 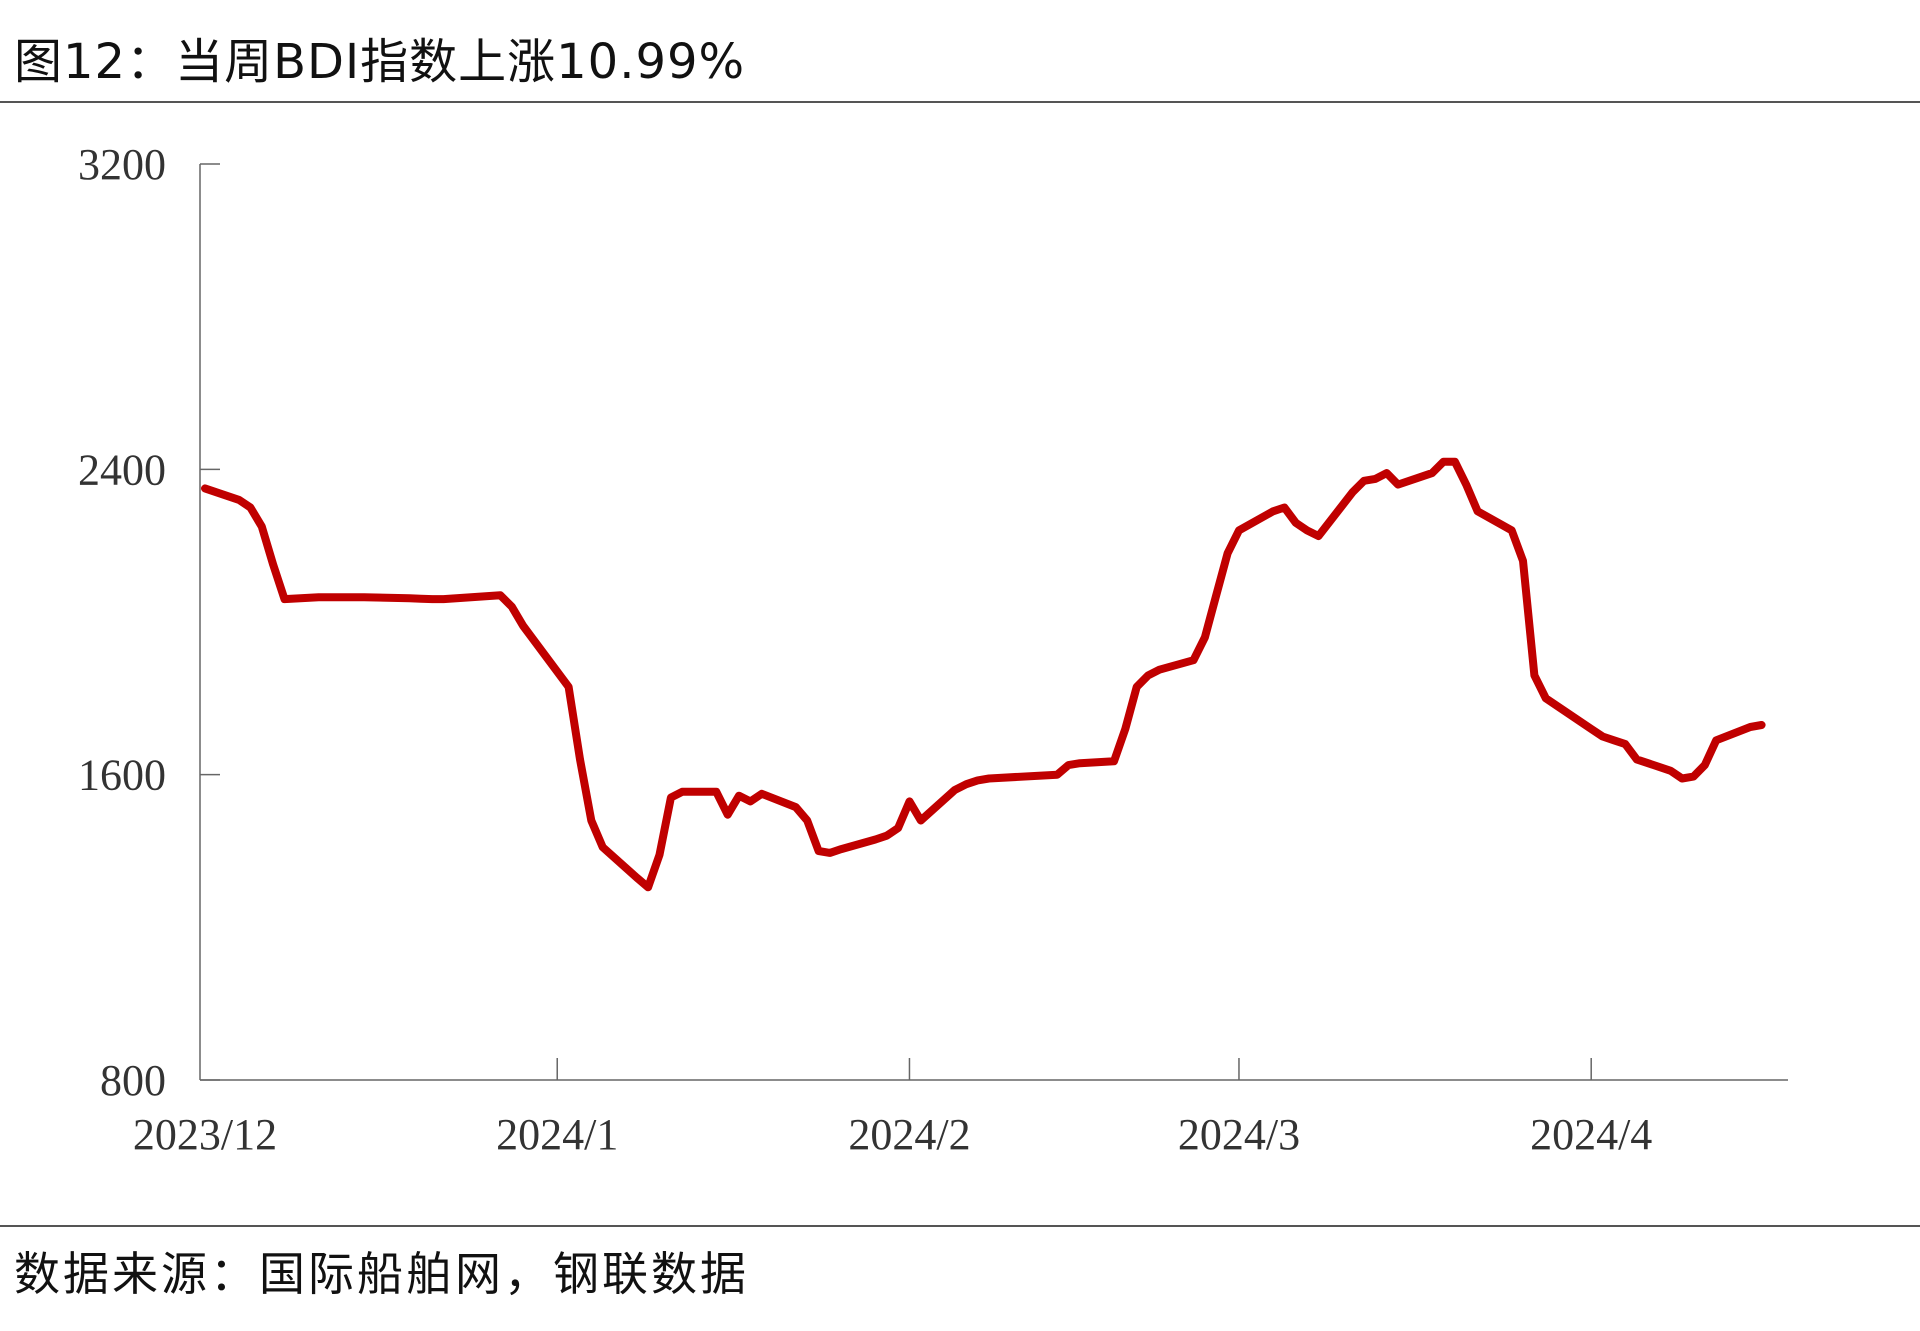 I want to click on x-tick-label: 2024/3, so click(x=1239, y=1134).